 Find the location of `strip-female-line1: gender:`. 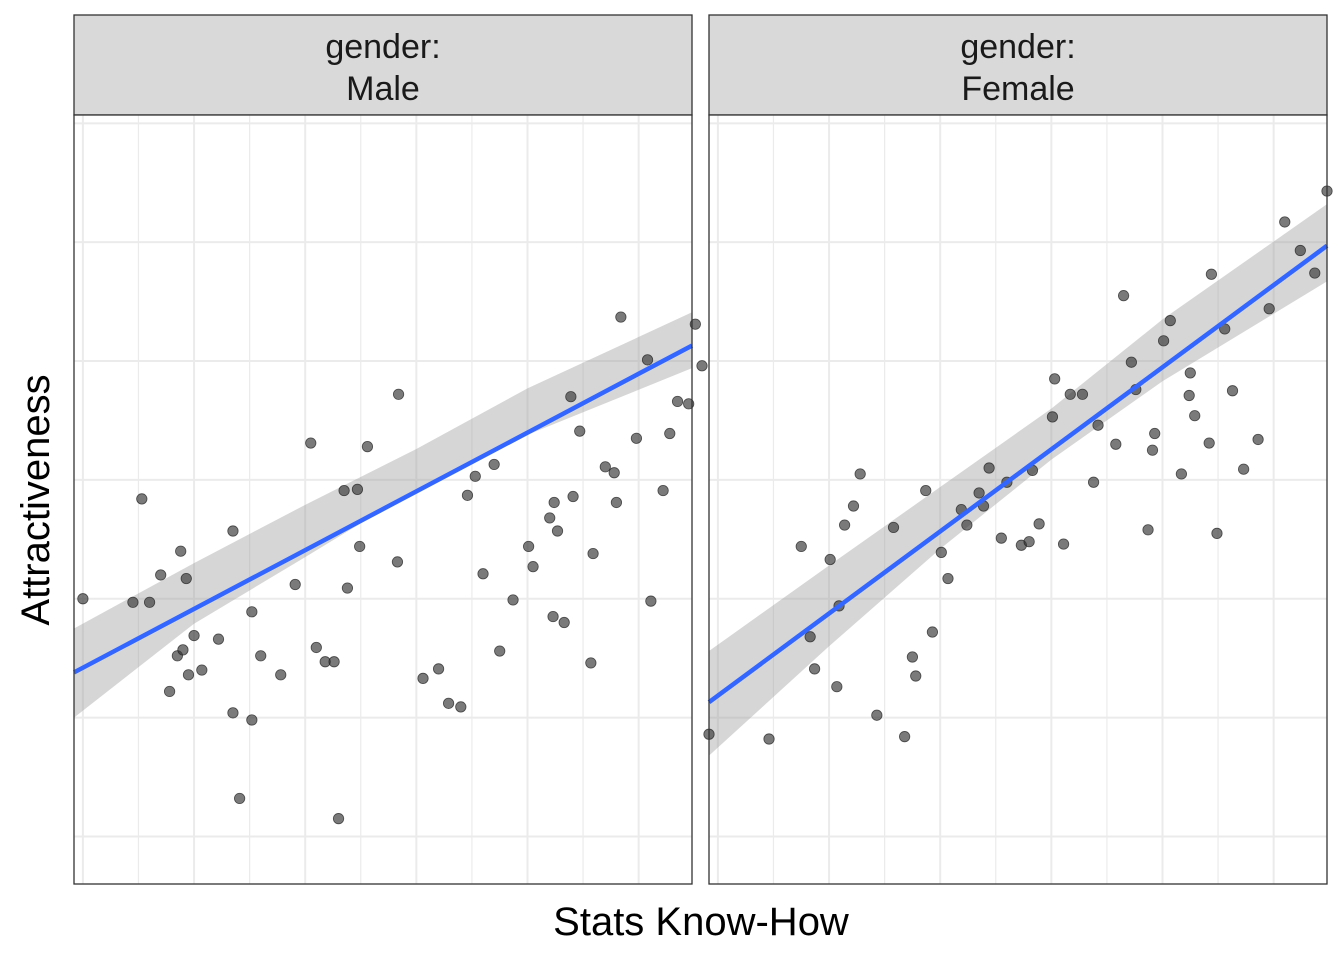

strip-female-line1: gender: is located at coordinates (1017, 47).